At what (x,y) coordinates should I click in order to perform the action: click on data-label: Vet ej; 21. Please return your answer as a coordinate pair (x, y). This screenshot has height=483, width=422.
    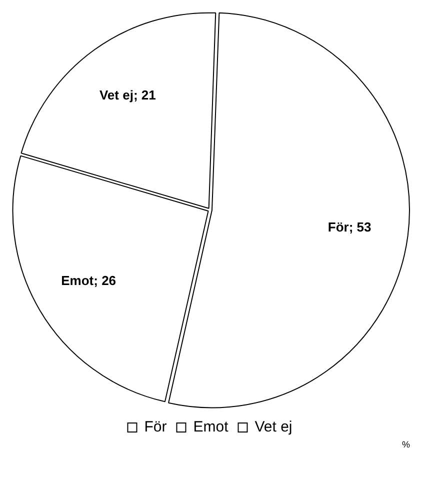
    Looking at the image, I should click on (127, 94).